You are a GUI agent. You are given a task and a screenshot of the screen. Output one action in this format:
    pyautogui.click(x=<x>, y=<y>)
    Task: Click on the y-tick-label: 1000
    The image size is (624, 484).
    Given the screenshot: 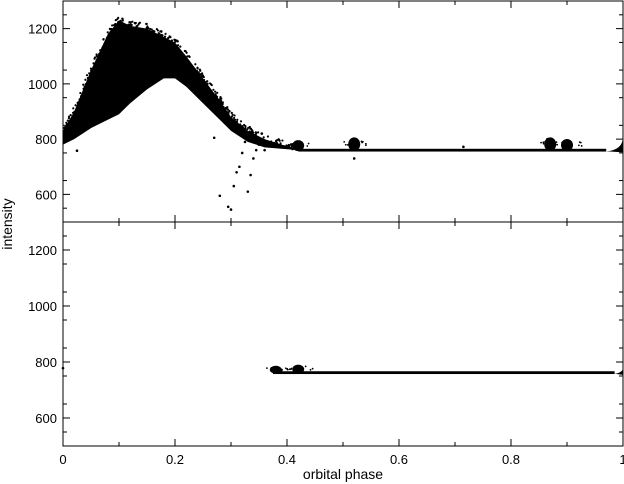 What is the action you would take?
    pyautogui.click(x=42, y=306)
    